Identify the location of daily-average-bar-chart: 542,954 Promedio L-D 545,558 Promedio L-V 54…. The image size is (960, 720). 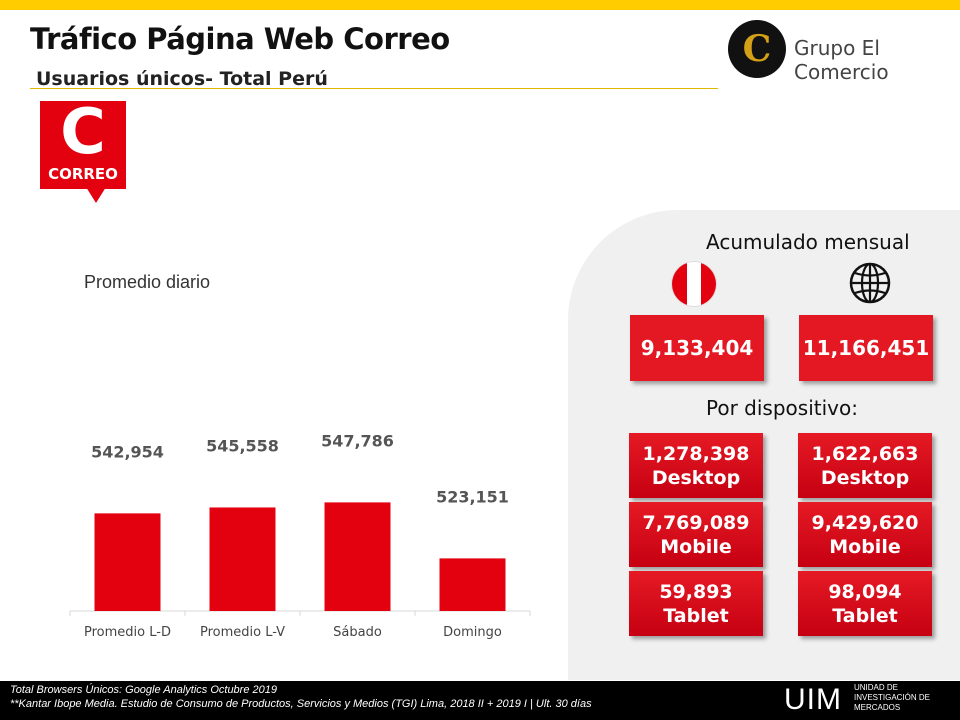
(300, 535).